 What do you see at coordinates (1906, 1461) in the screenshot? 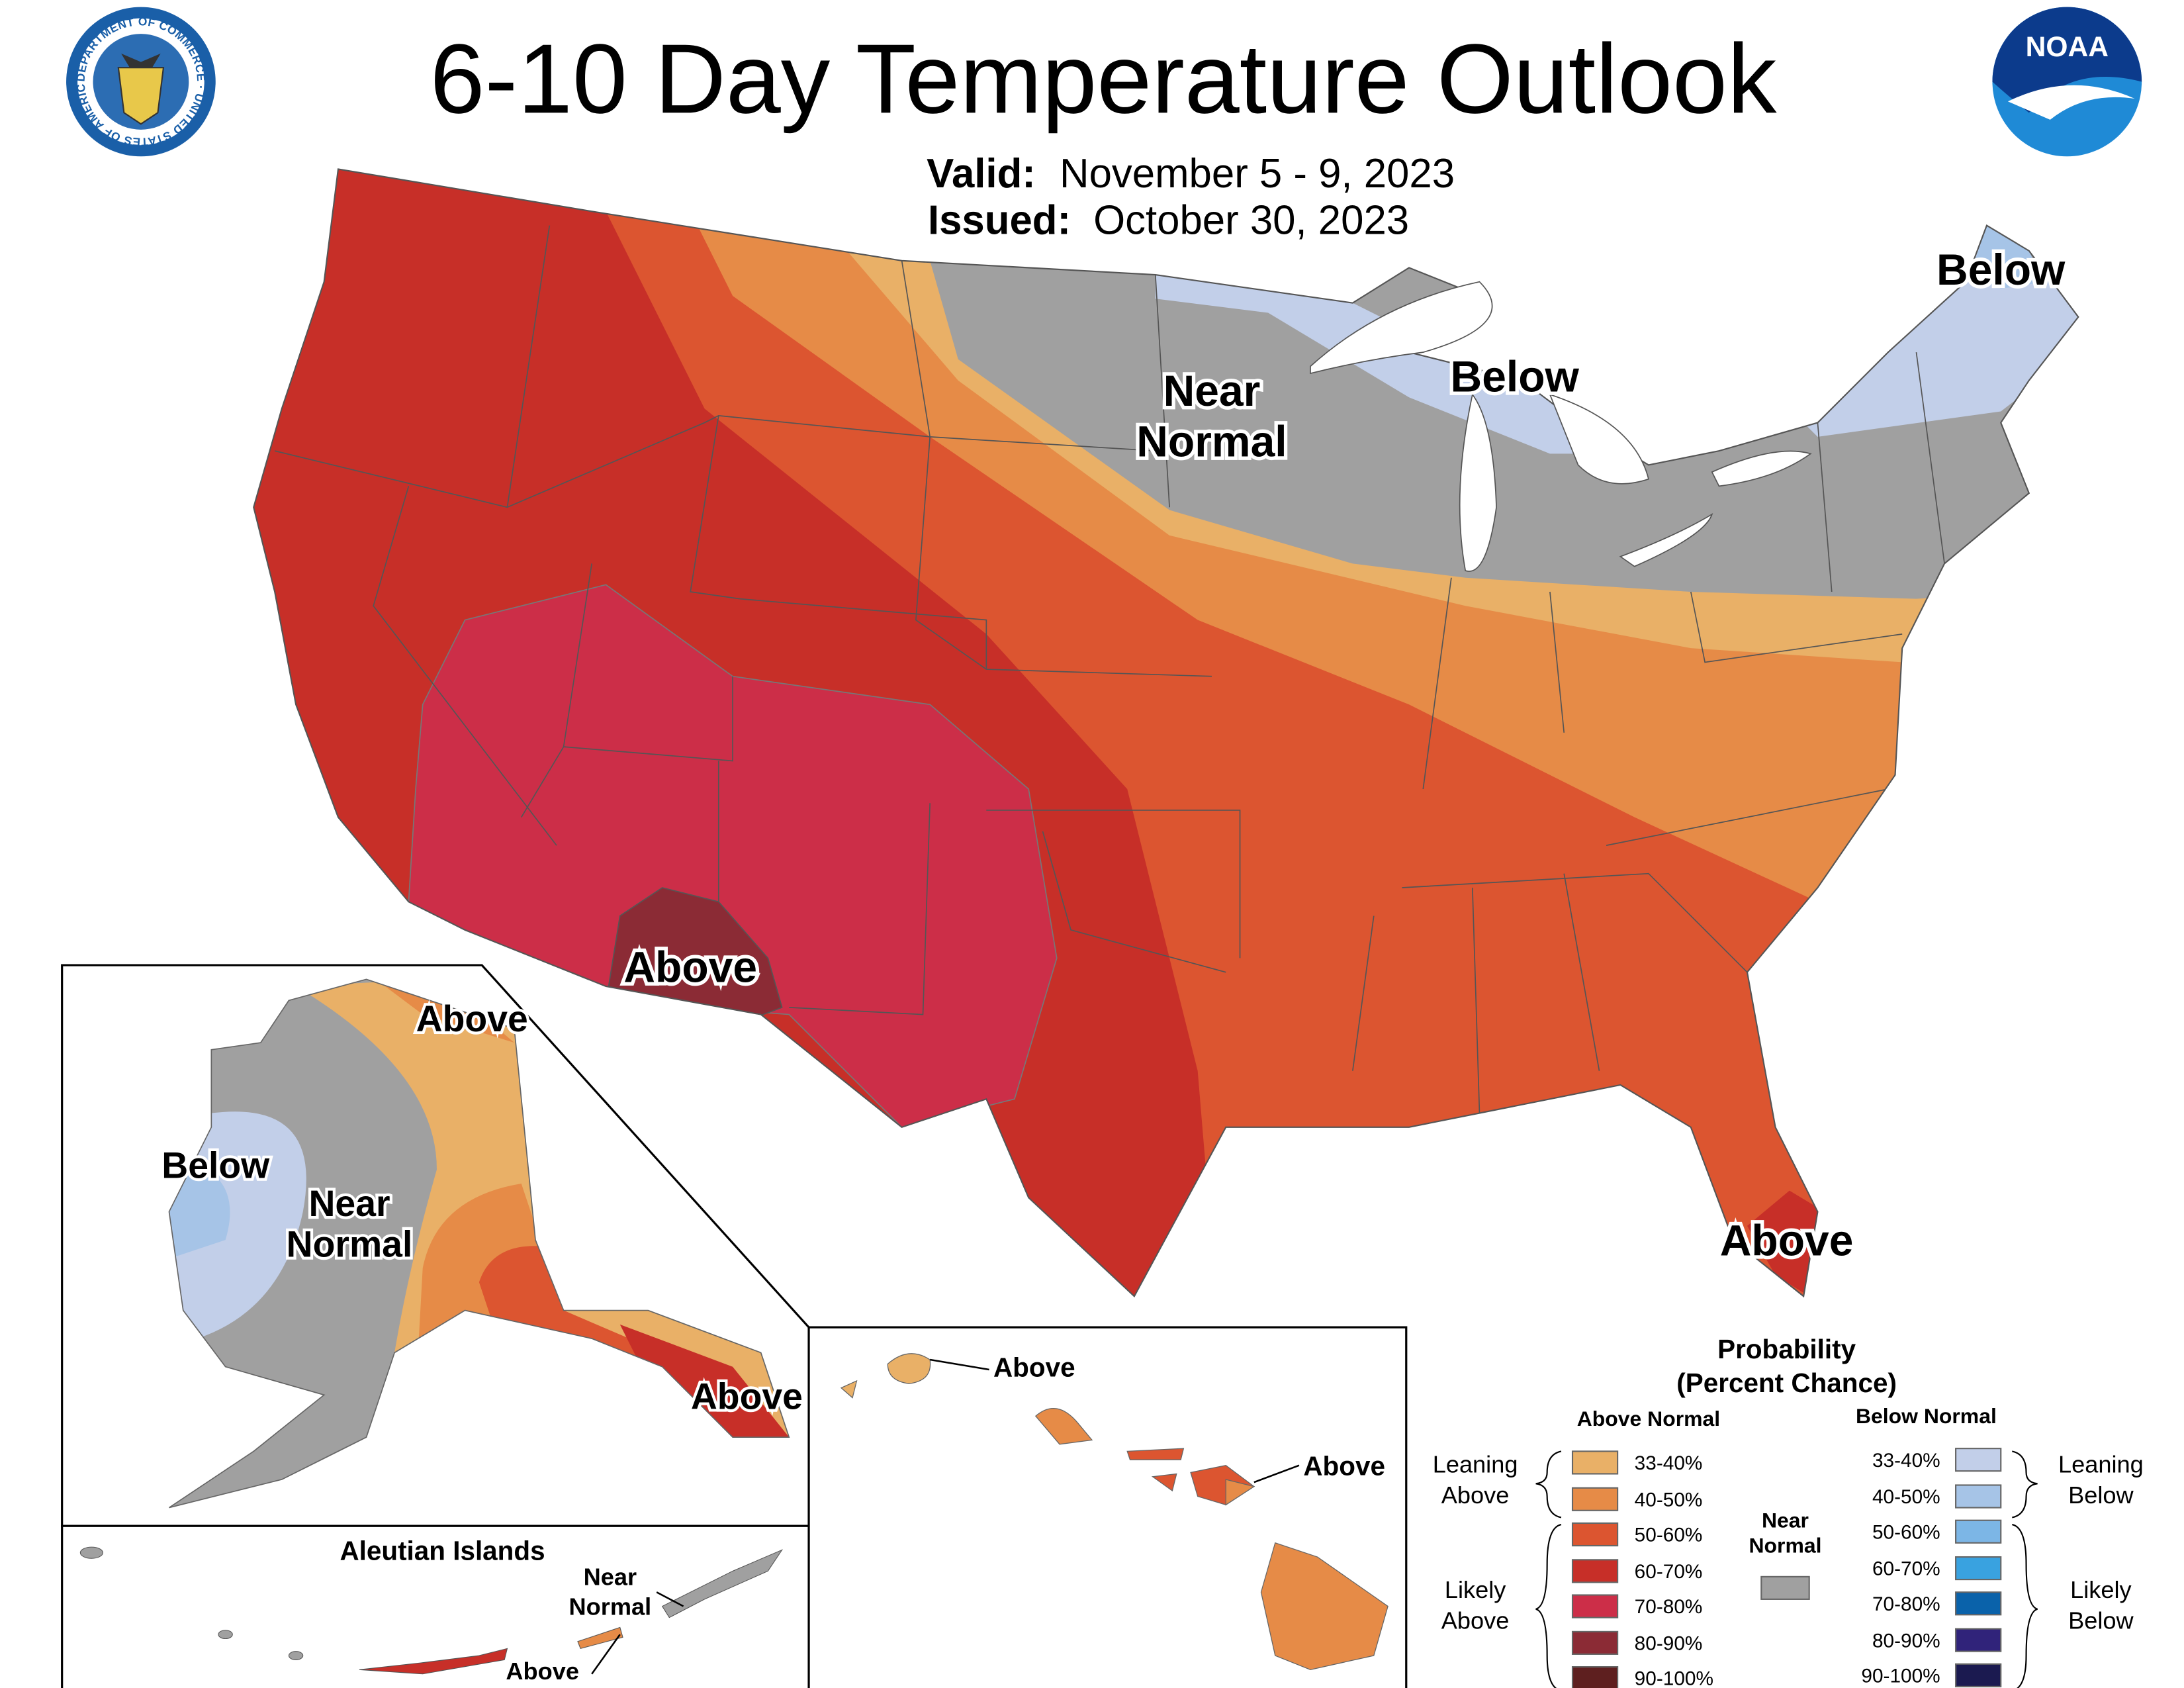
I see `legend-below-label: 33-40%` at bounding box center [1906, 1461].